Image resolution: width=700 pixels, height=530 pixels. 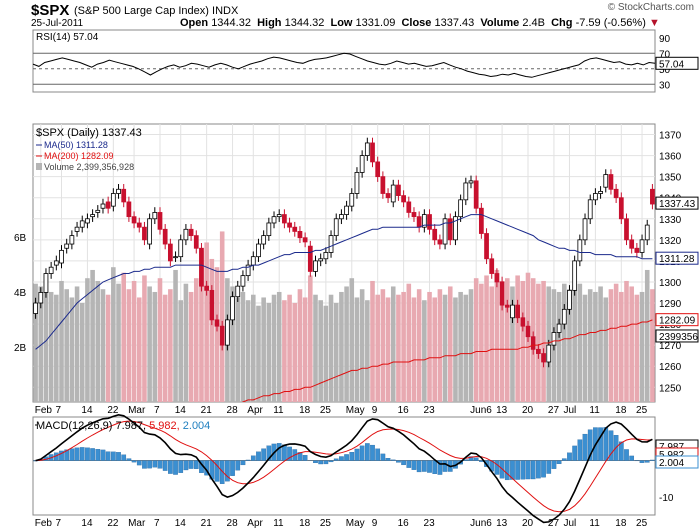 I want to click on price-x-label: 25, so click(x=326, y=410).